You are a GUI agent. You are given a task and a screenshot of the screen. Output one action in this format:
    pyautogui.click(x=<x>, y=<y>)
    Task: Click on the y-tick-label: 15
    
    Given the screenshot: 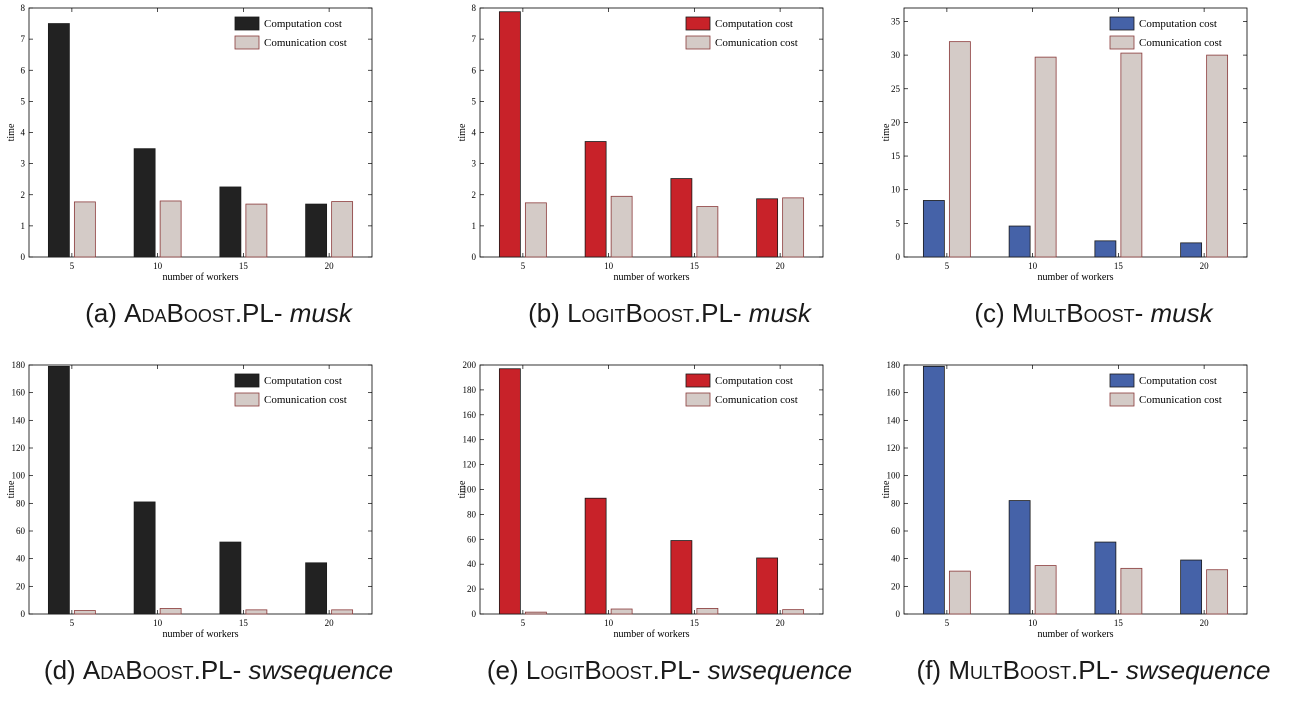 What is the action you would take?
    pyautogui.click(x=896, y=156)
    